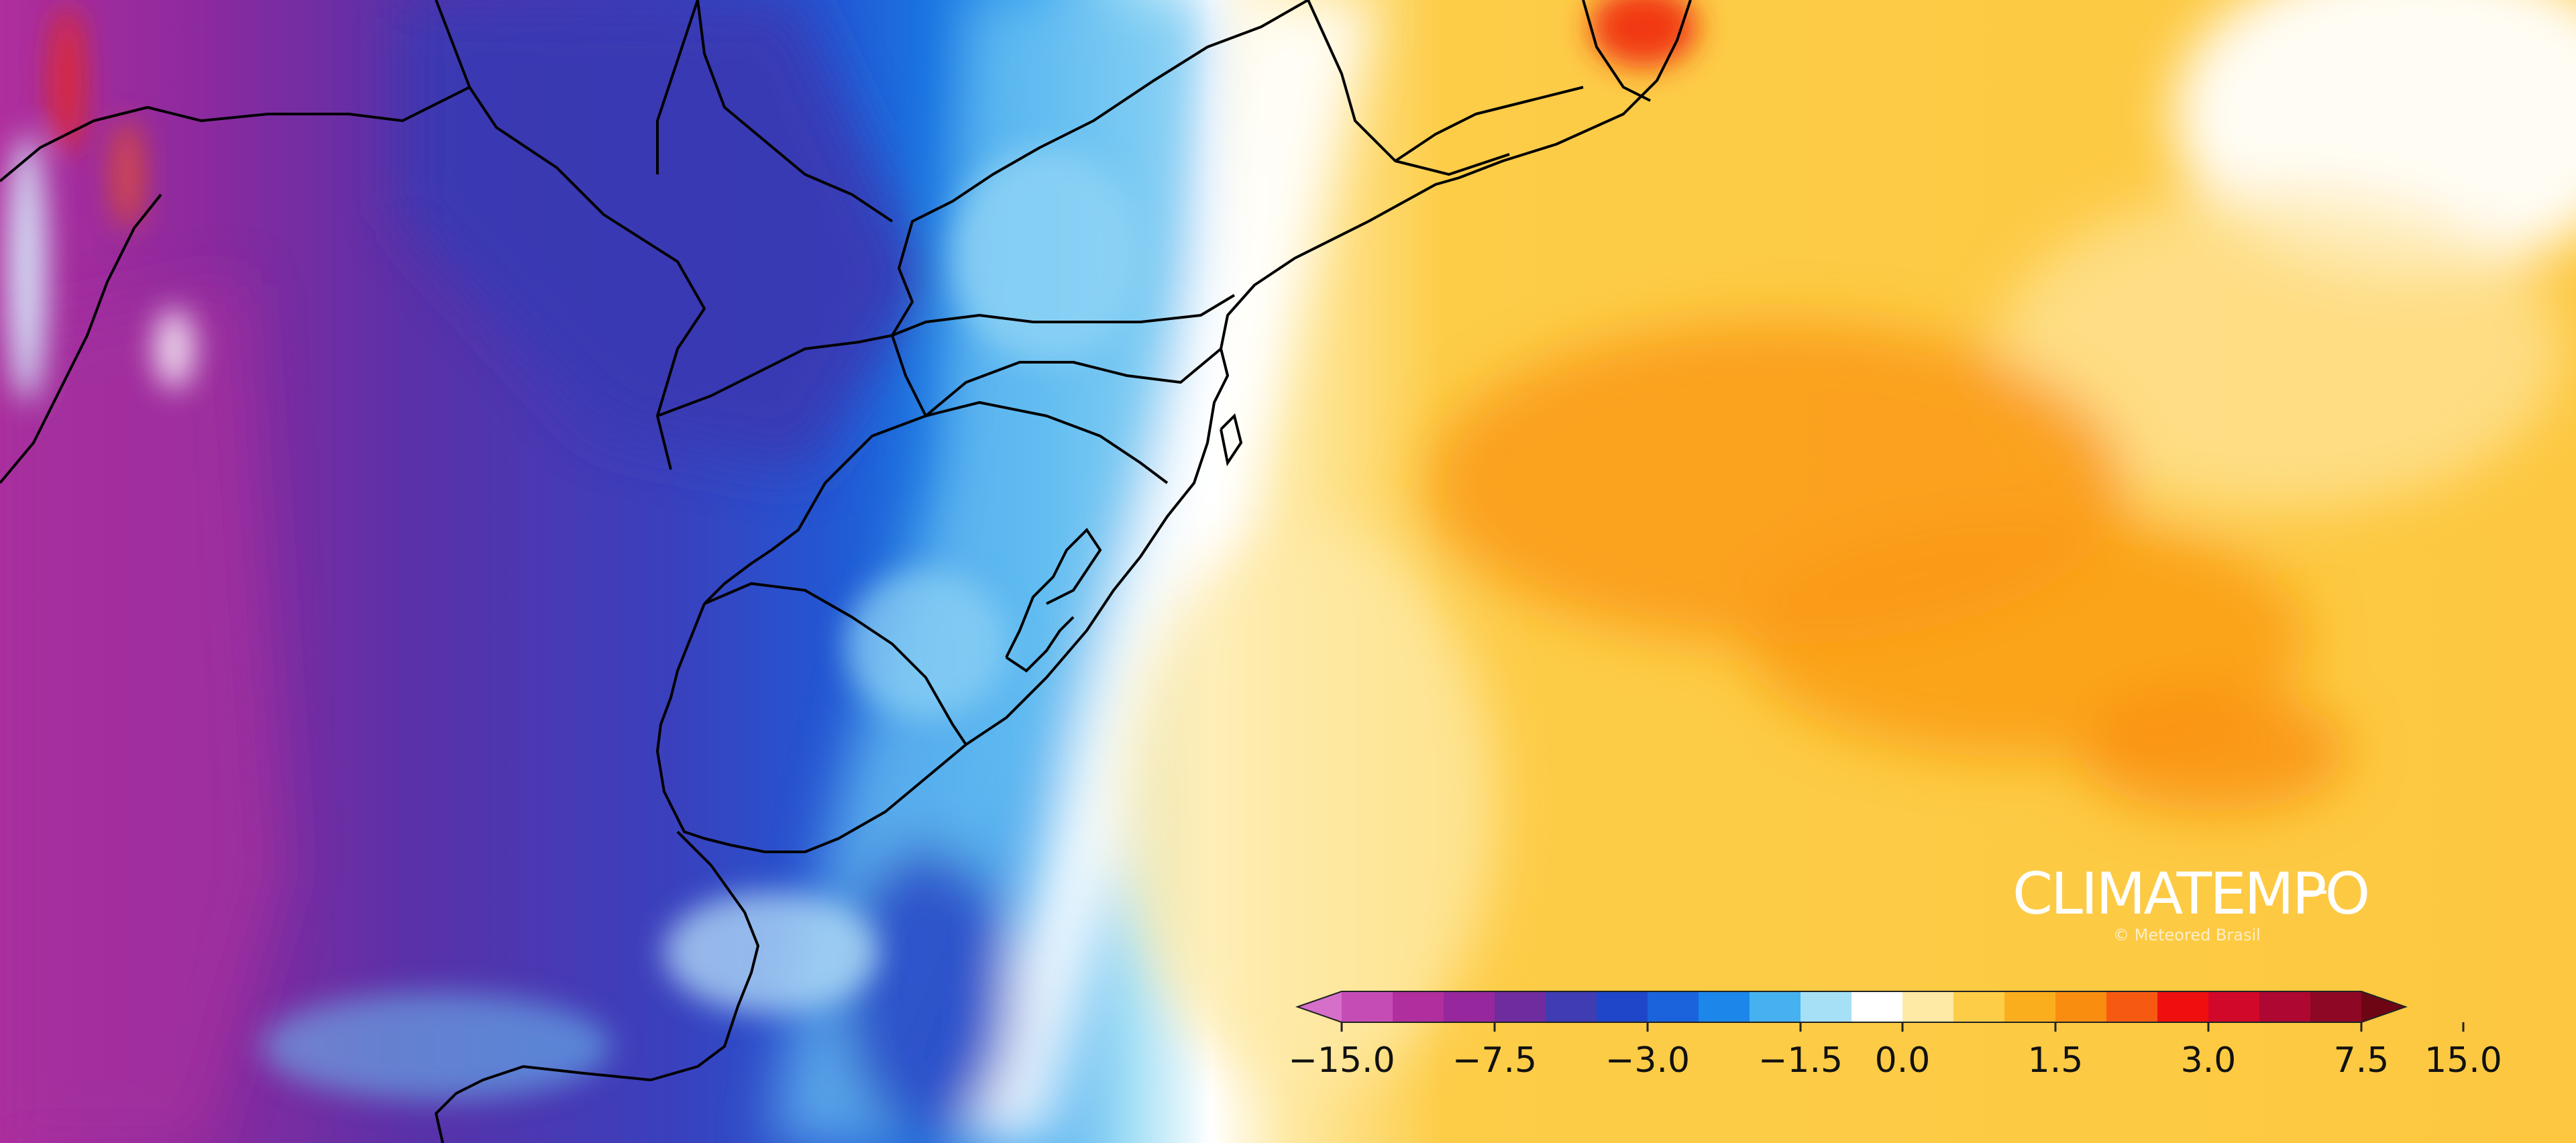  I want to click on border-mg-rj, so click(1408, 88).